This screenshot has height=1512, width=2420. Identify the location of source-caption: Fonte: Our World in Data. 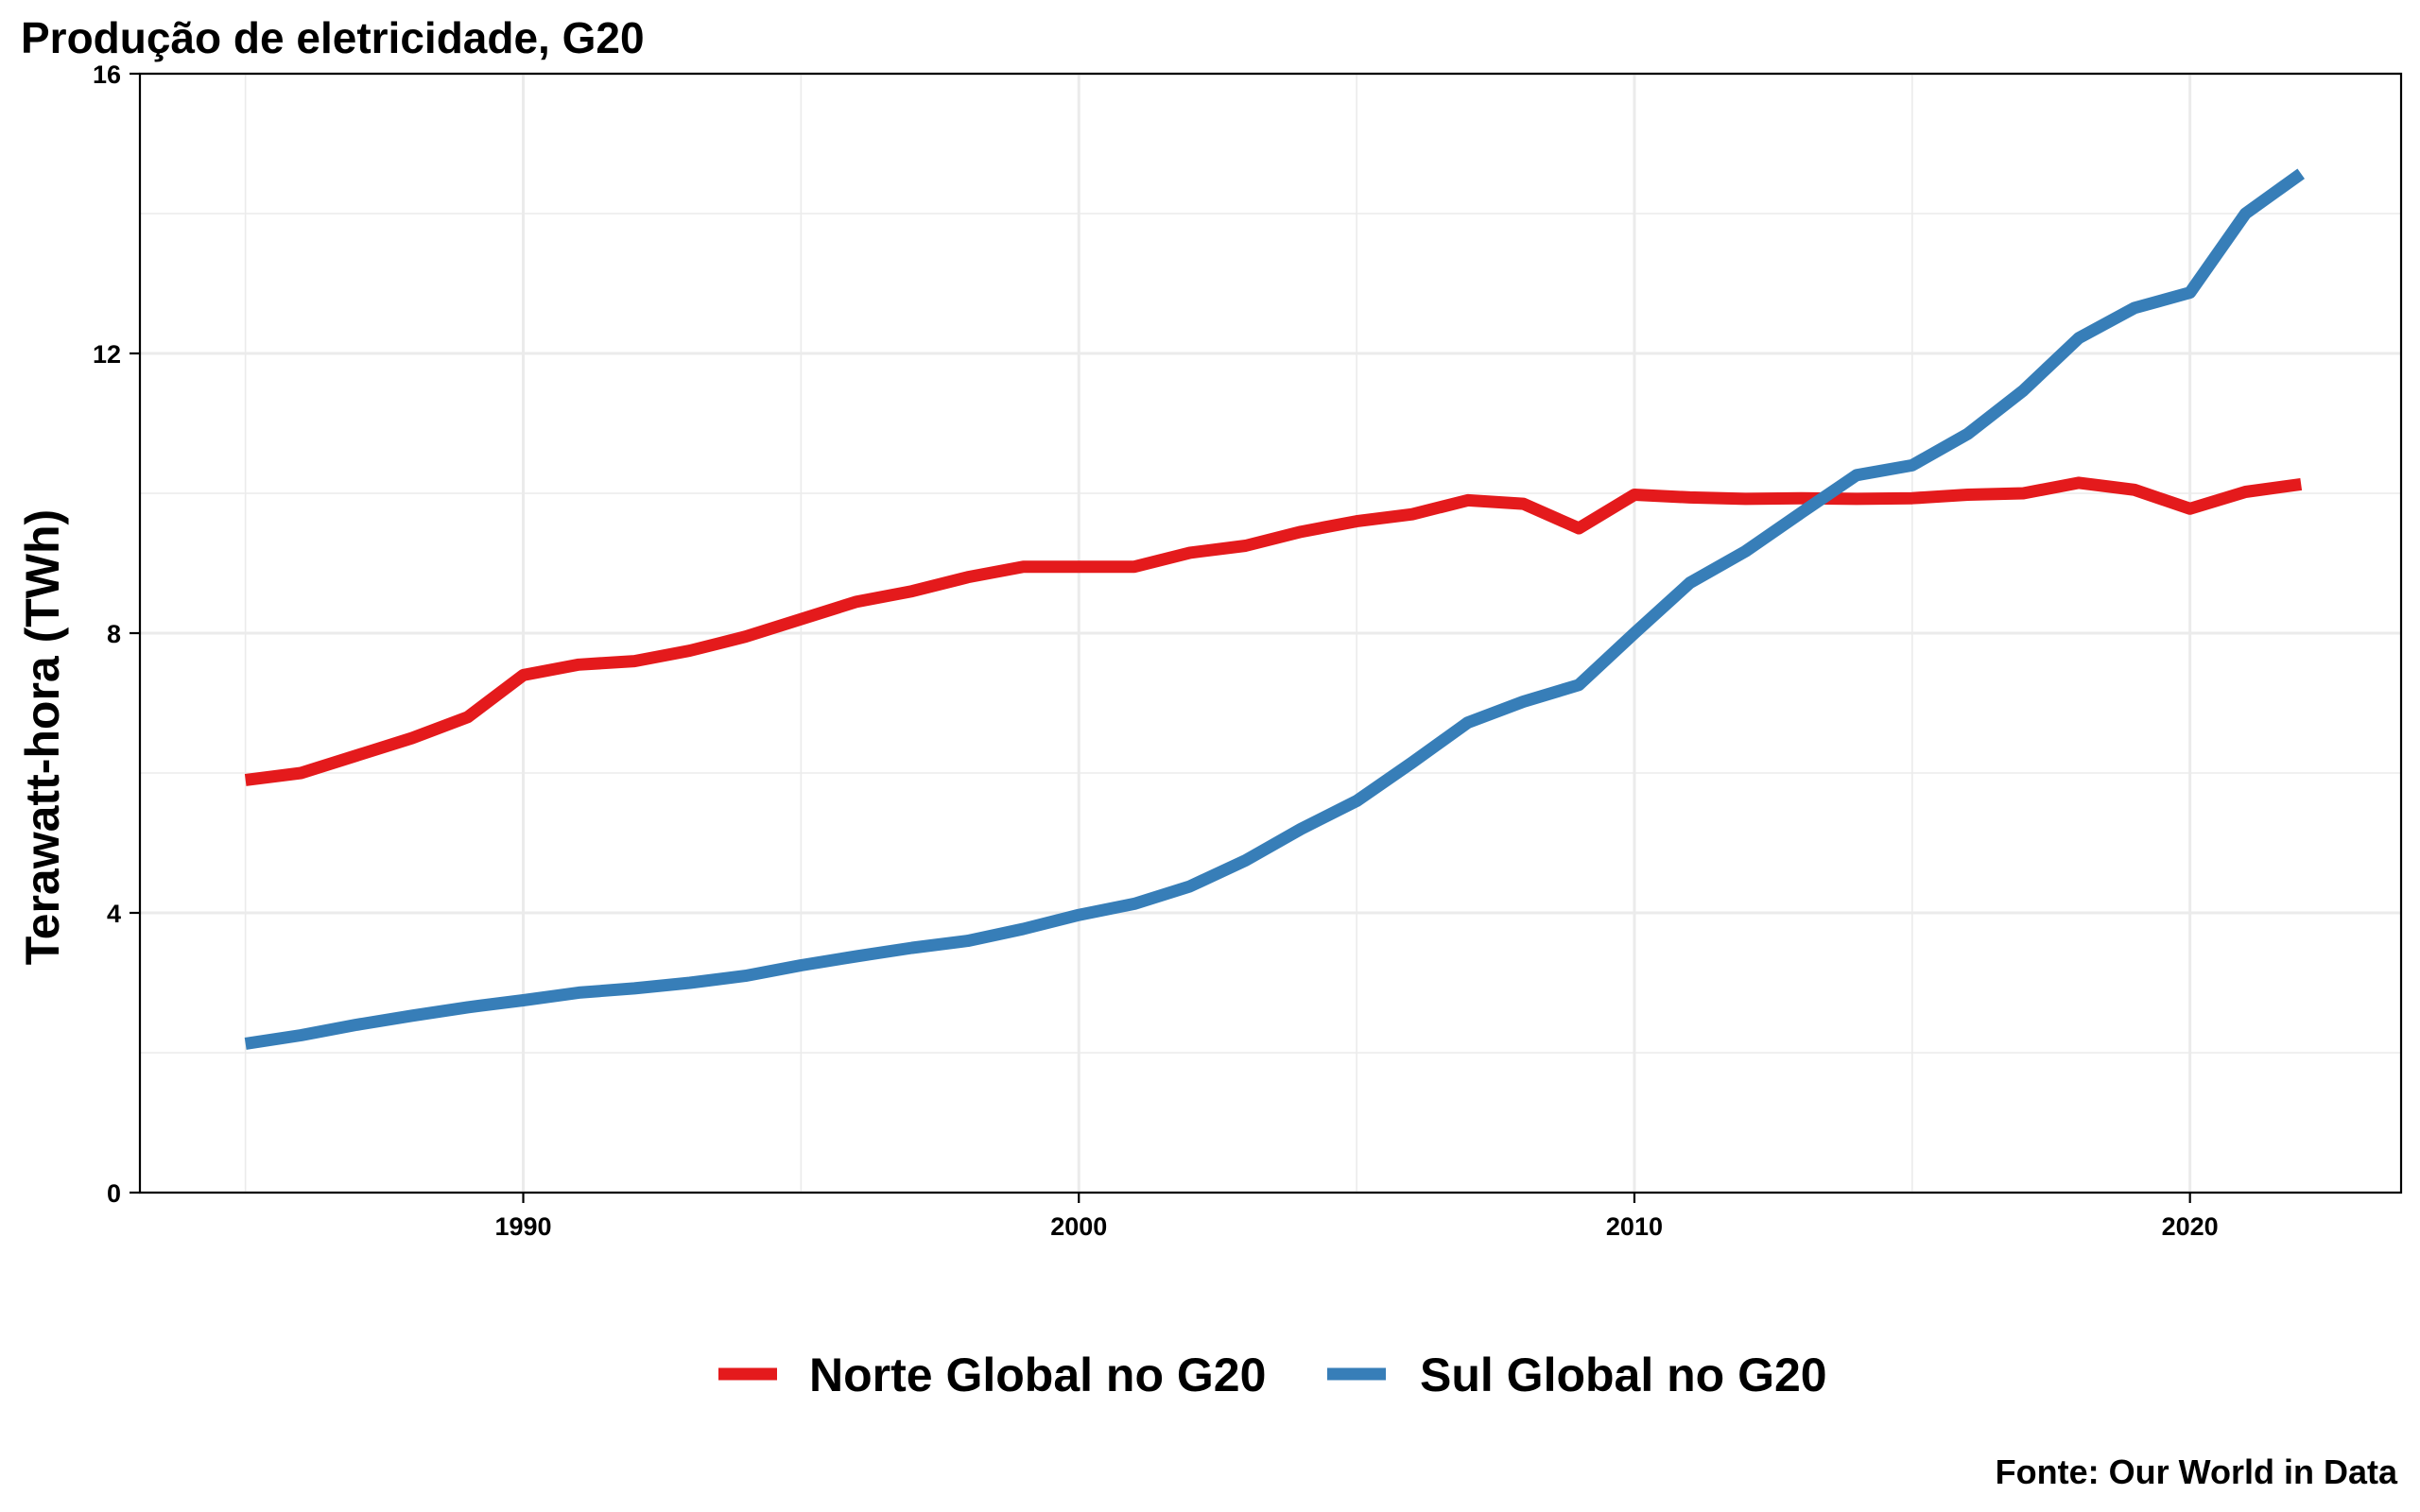
(2197, 1471).